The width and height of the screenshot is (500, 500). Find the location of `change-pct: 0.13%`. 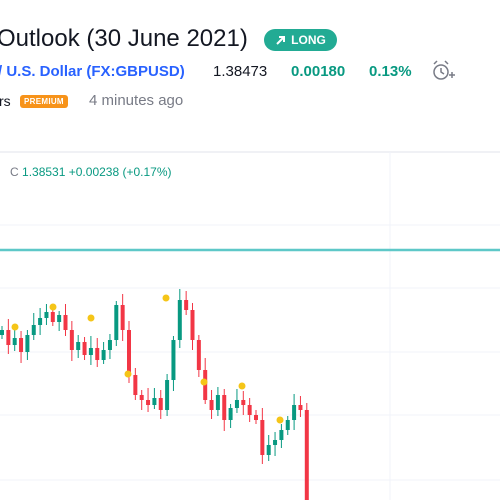

change-pct: 0.13% is located at coordinates (390, 71).